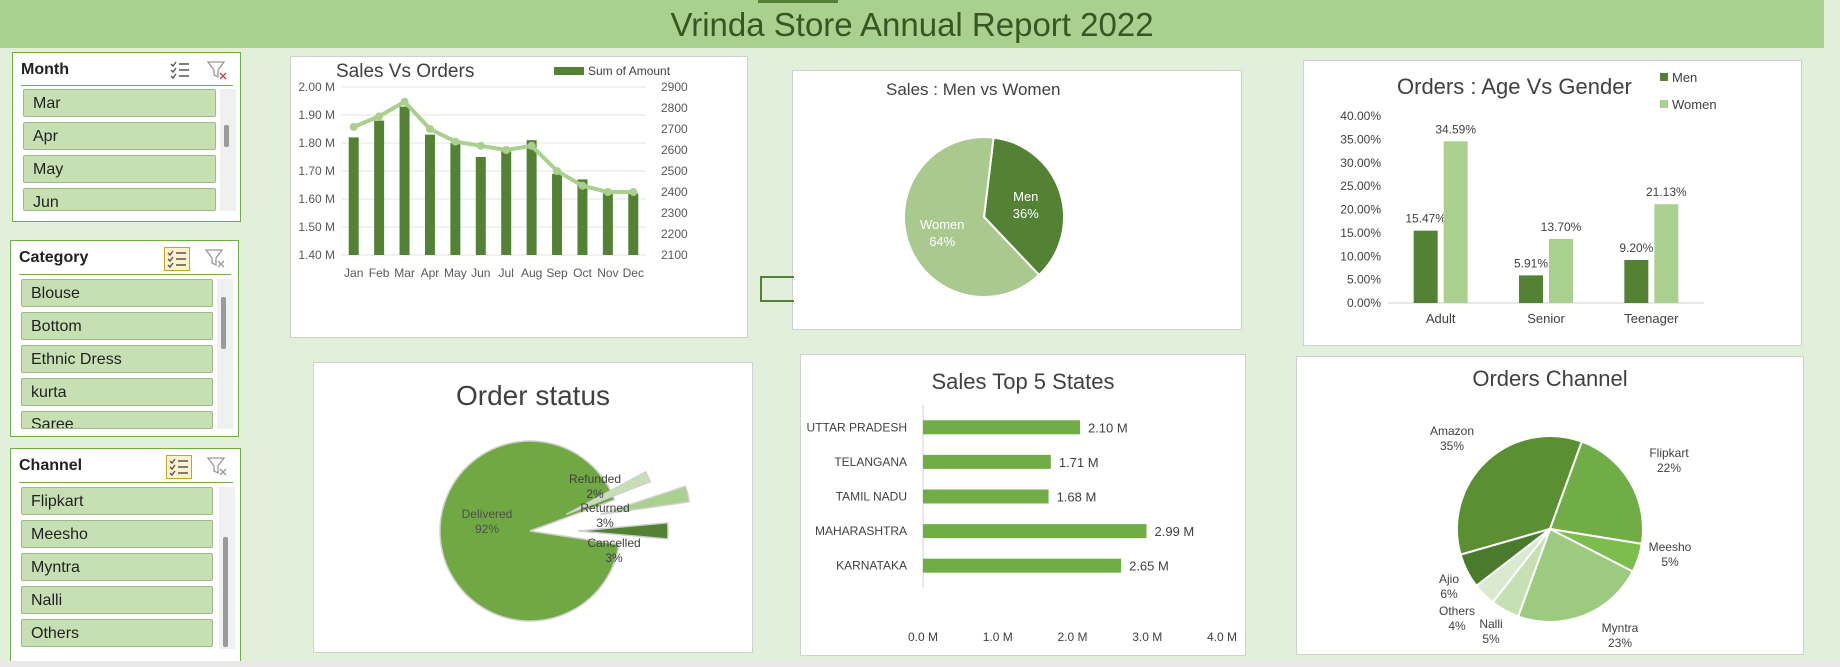  What do you see at coordinates (1664, 77) in the screenshot?
I see `legend-swatch-men` at bounding box center [1664, 77].